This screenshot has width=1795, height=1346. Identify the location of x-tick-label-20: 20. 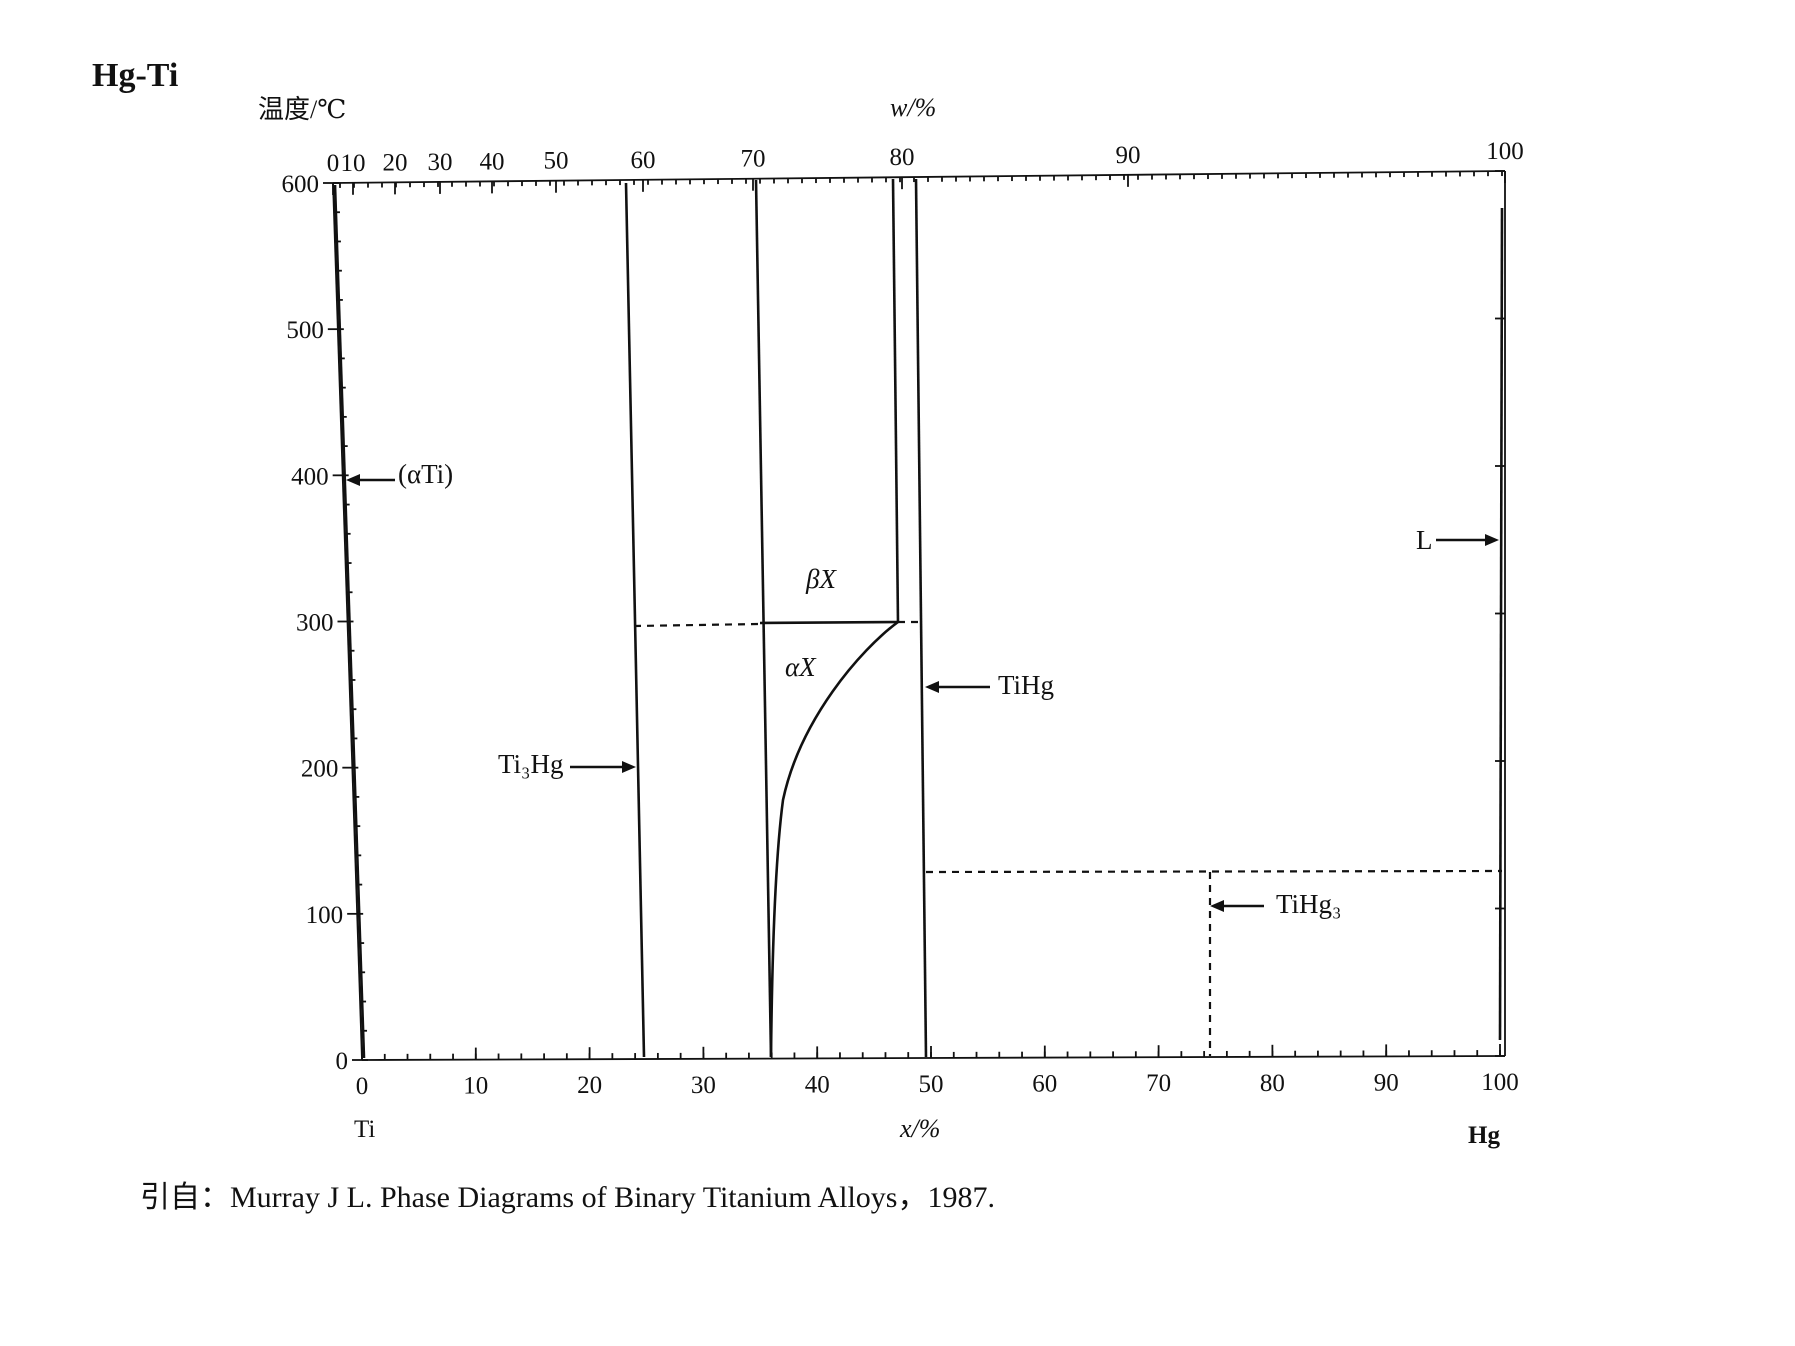
(589, 1085).